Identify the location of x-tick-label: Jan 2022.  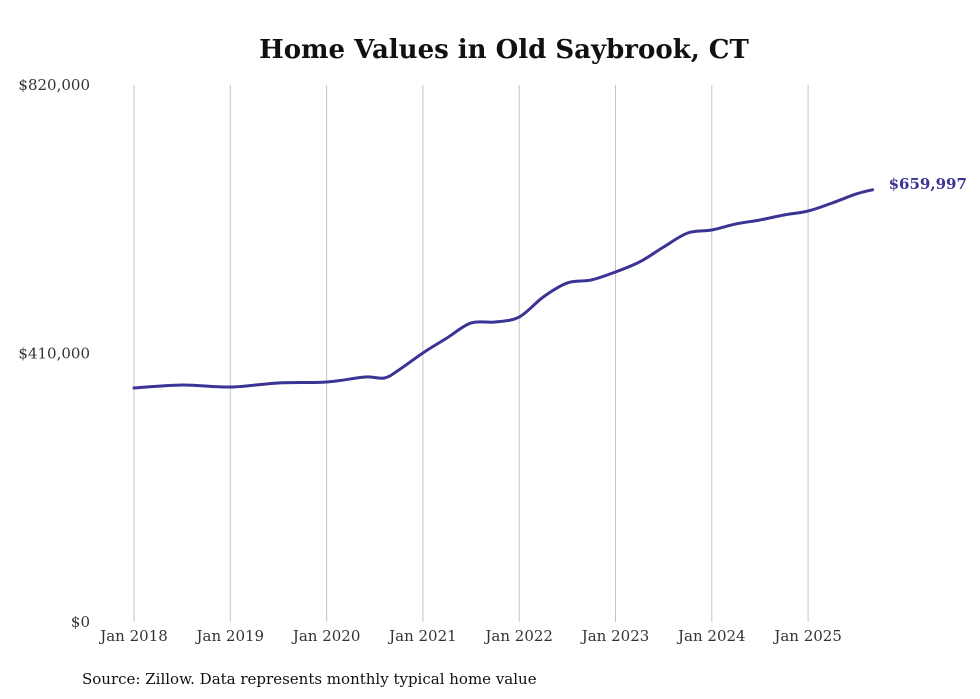
(518, 636).